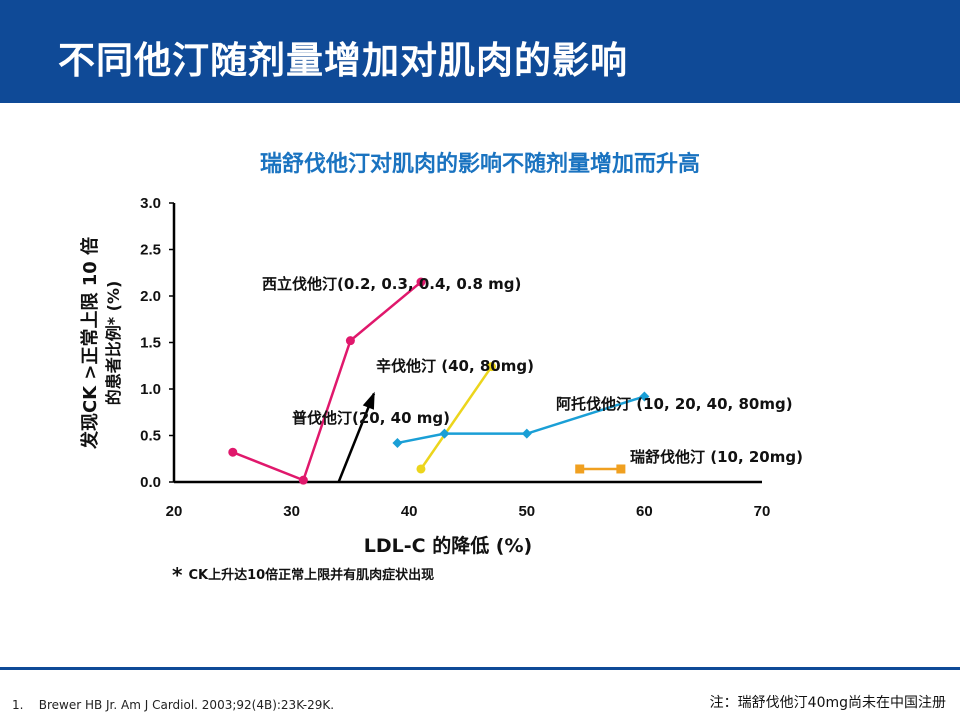 The height and width of the screenshot is (720, 960). Describe the element at coordinates (674, 404) in the screenshot. I see `series-label: 阿托伐他汀 (10, 20, 40, 80mg)` at that location.